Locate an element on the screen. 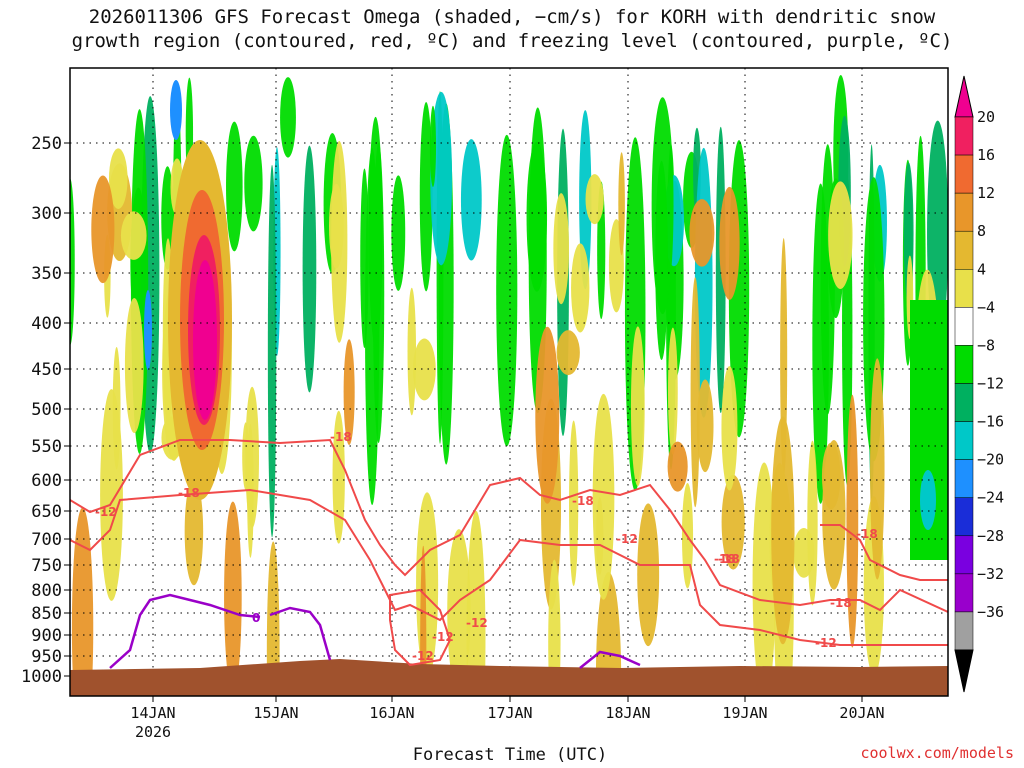 The width and height of the screenshot is (1024, 768). colorbar-label: −20 is located at coordinates (990, 460).